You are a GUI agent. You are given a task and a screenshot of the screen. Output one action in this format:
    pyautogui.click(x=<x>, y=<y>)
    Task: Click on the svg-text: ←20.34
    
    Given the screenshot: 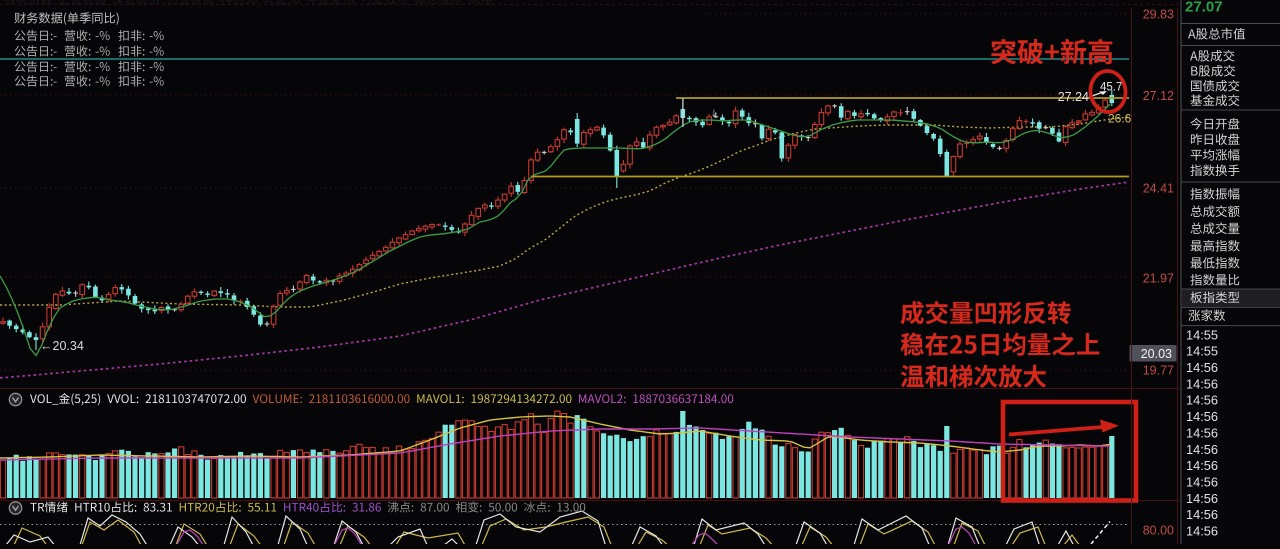 What is the action you would take?
    pyautogui.click(x=62, y=346)
    